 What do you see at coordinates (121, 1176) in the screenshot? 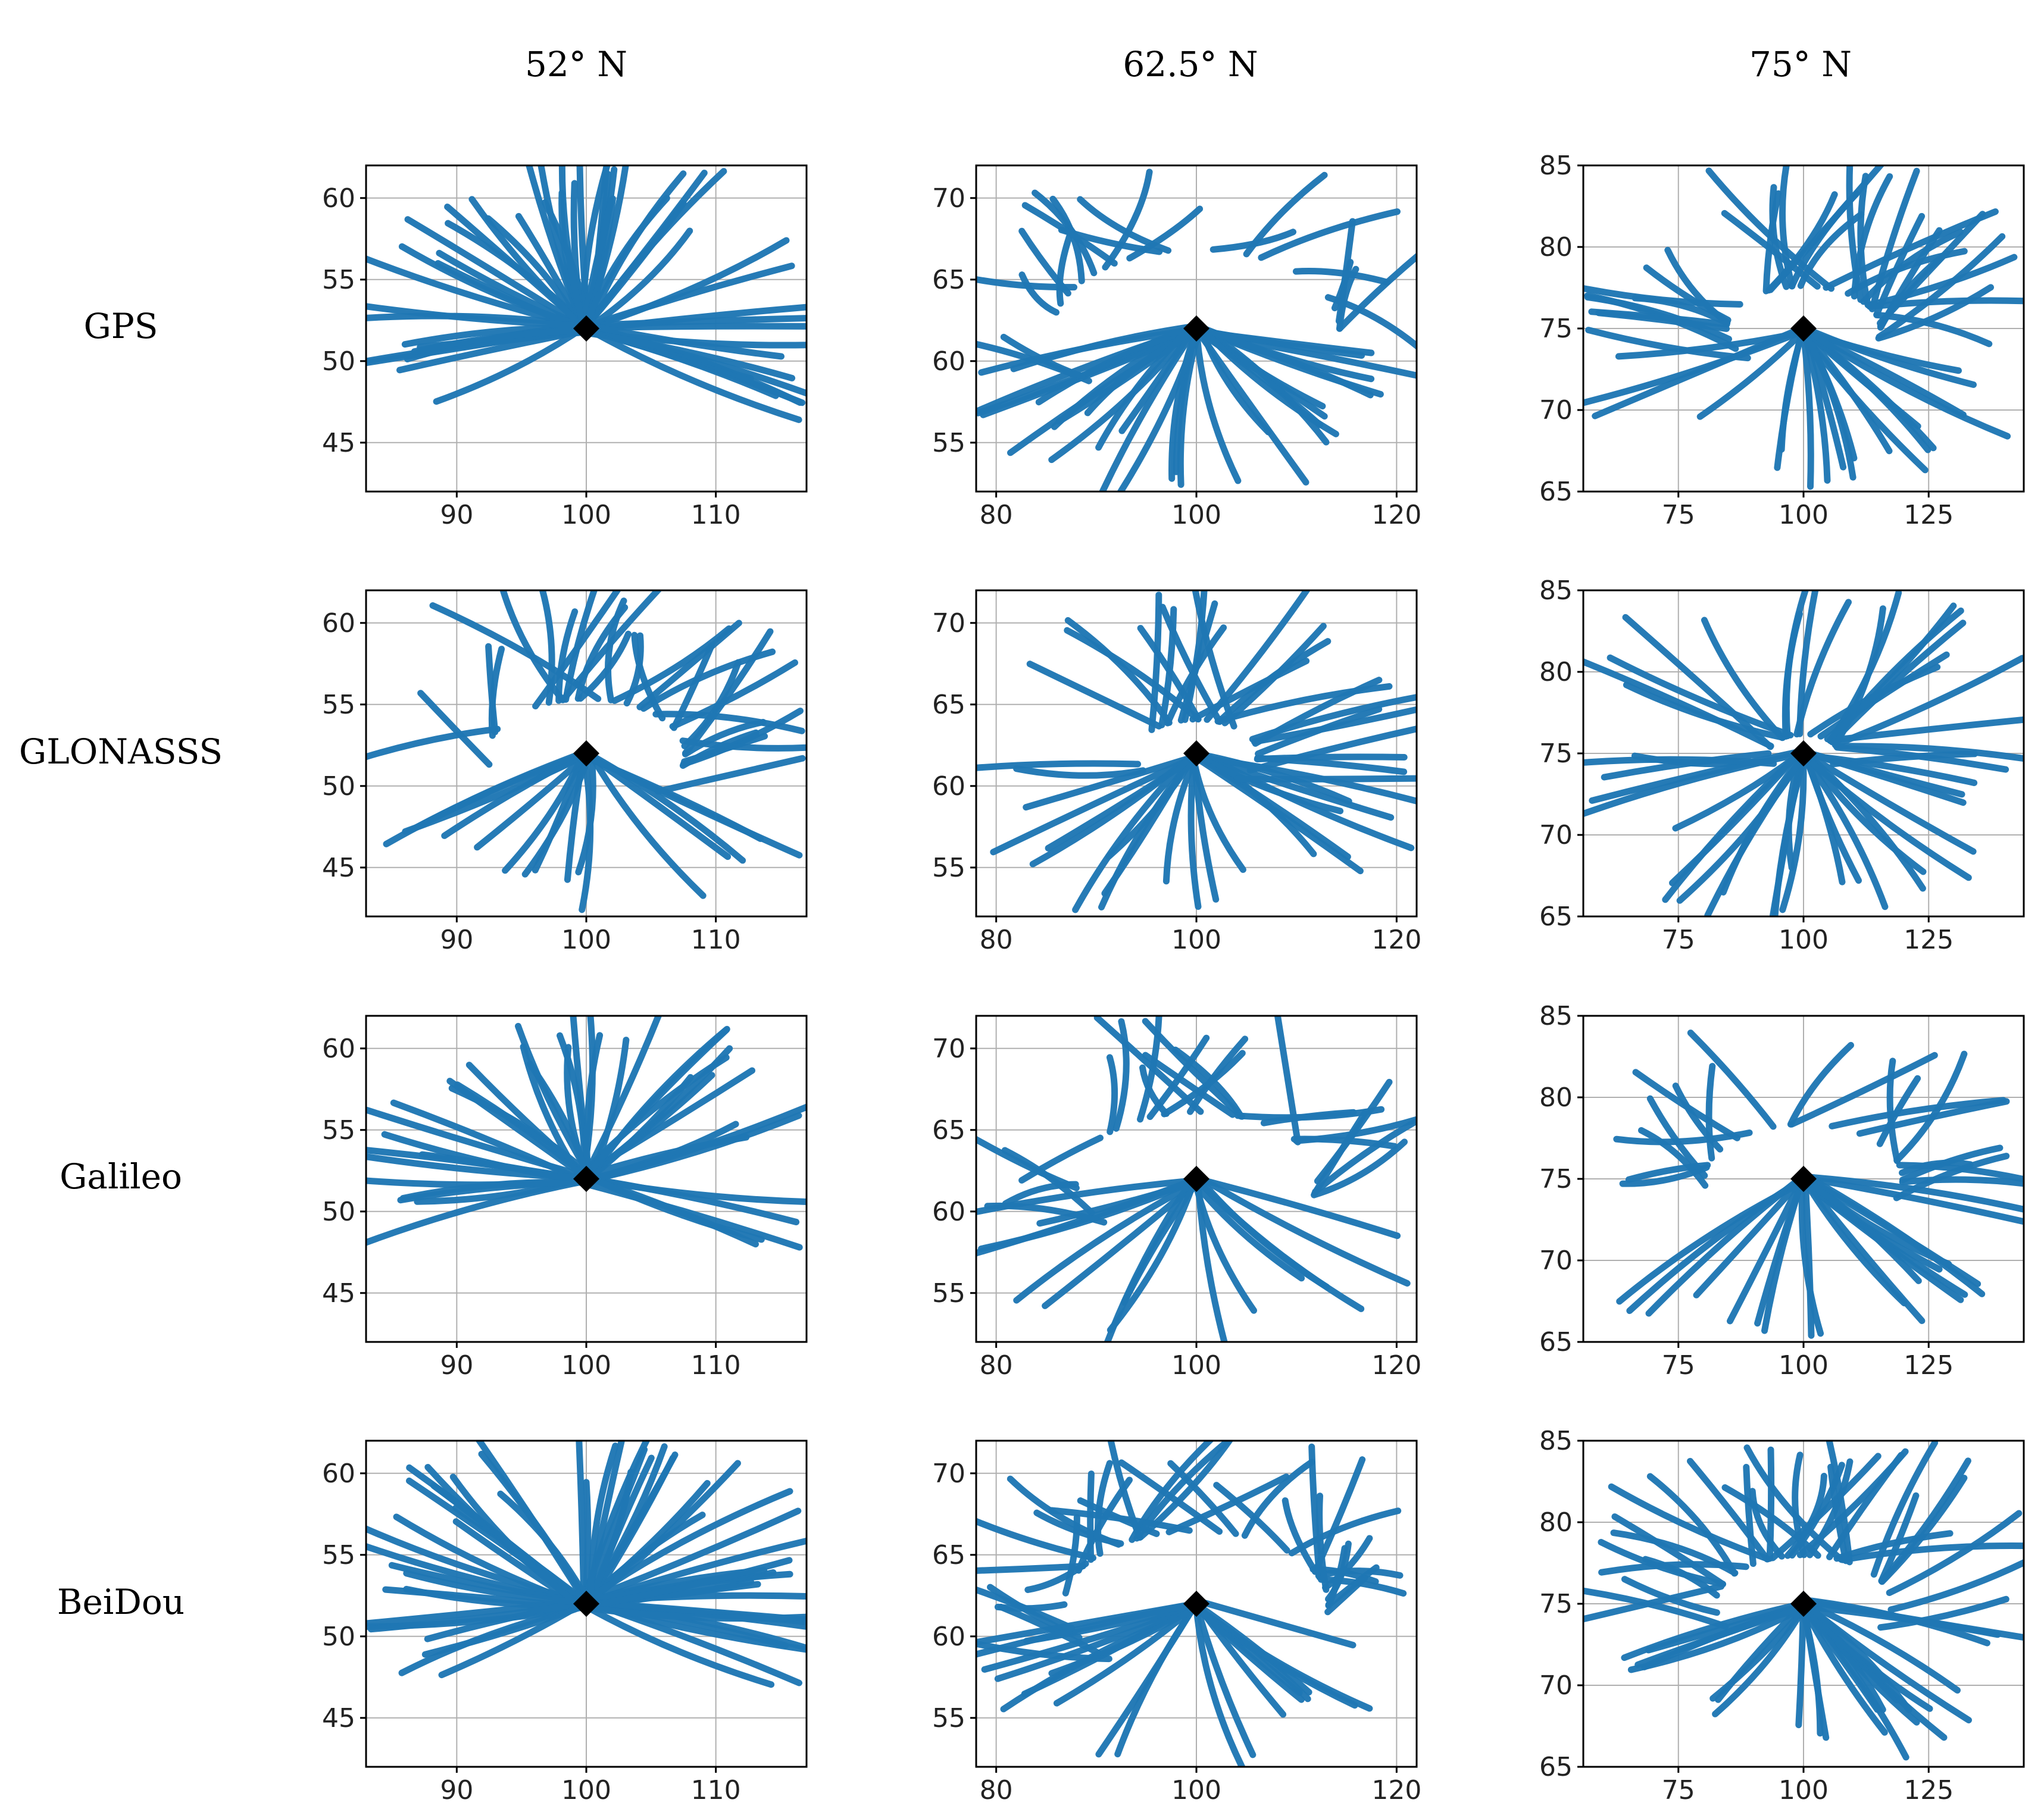
I see `row-header-galileo: Galileo` at bounding box center [121, 1176].